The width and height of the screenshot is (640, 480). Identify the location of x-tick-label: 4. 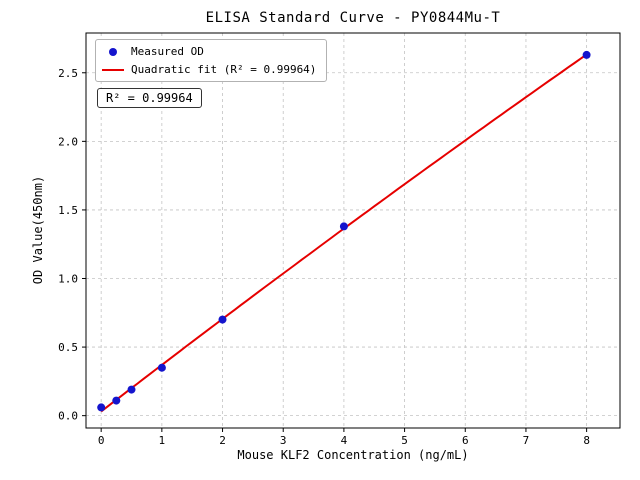
(344, 440).